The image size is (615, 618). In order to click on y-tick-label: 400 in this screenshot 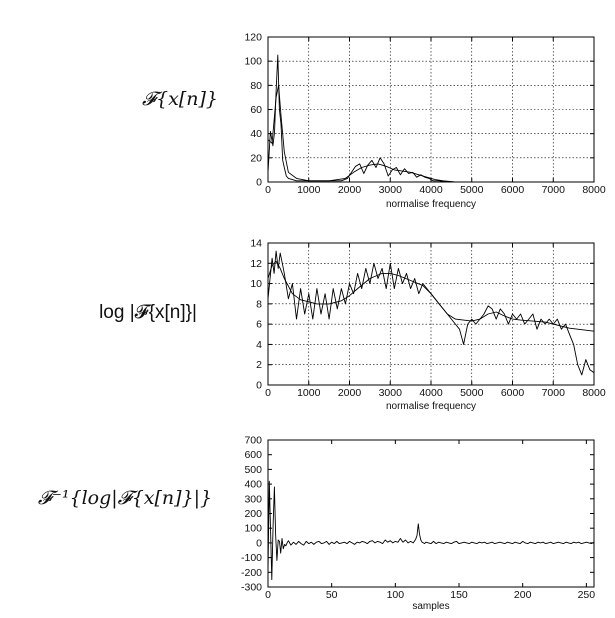, I will do `click(253, 485)`.